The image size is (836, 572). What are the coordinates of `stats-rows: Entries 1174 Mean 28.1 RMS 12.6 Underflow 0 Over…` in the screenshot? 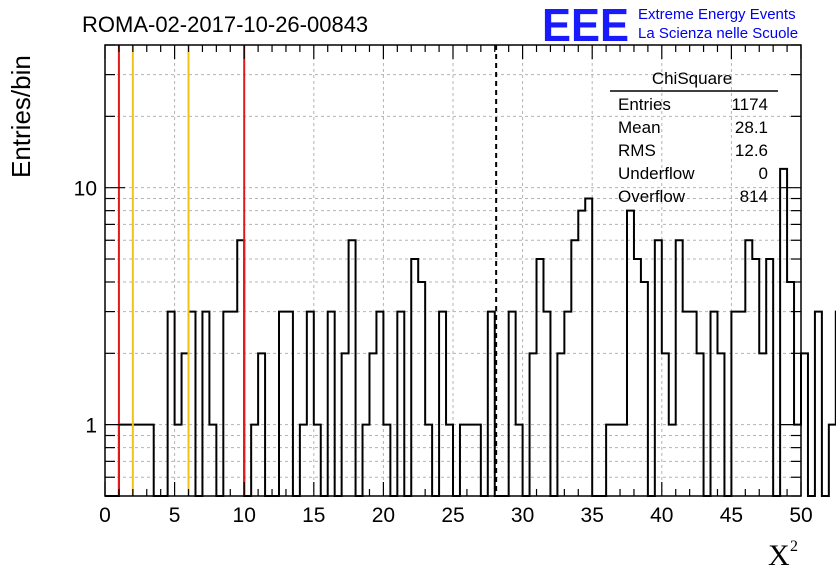 It's located at (693, 150).